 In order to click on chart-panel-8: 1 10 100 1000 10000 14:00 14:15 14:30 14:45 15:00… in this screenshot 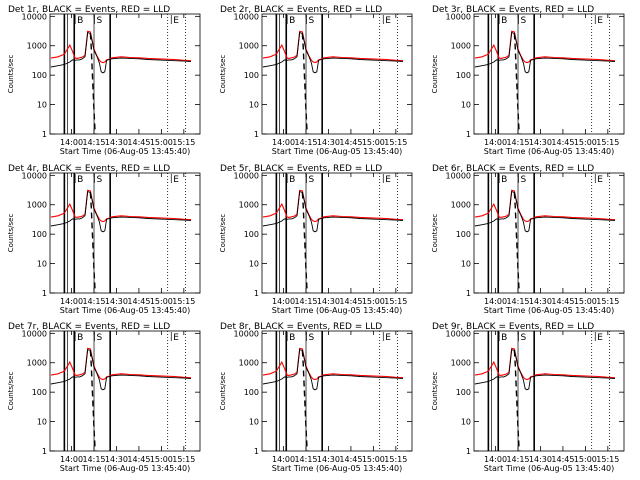, I will do `click(316, 397)`.